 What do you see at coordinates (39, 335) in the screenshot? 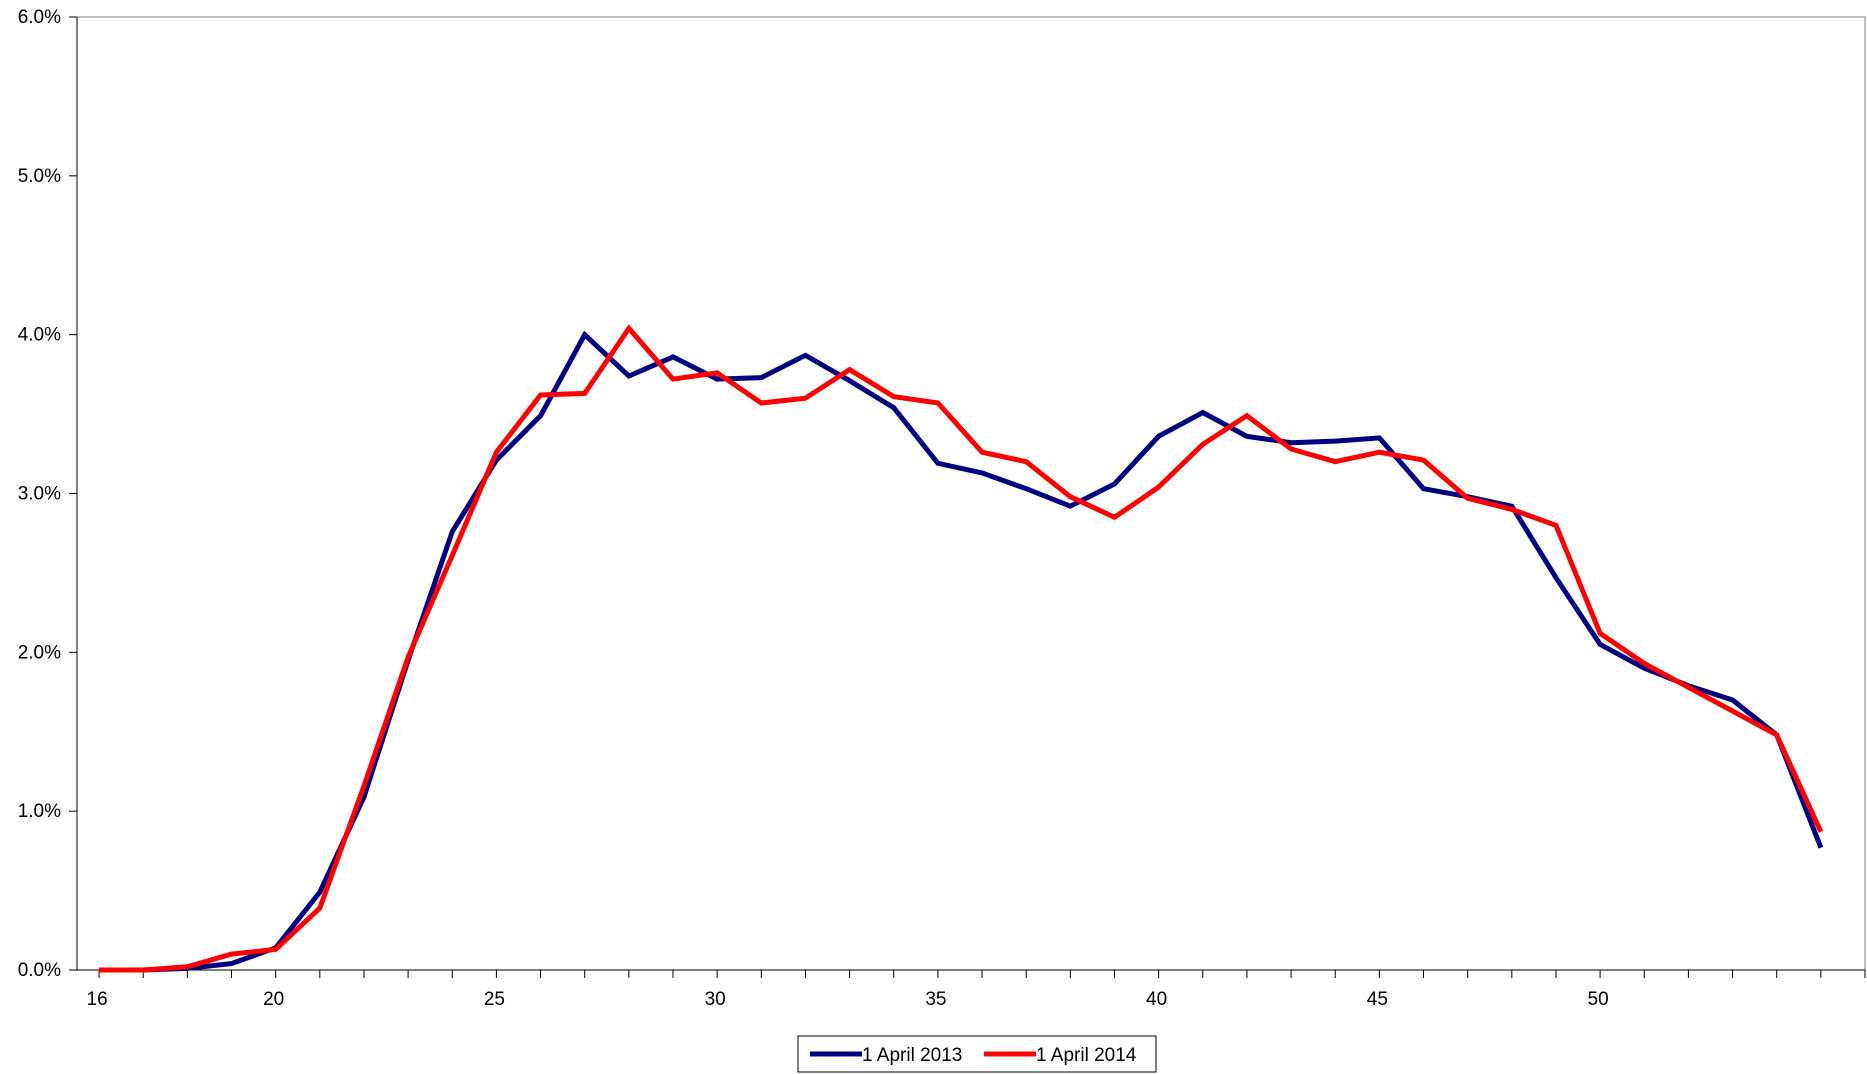
I see `y-tick-label: 4.0%` at bounding box center [39, 335].